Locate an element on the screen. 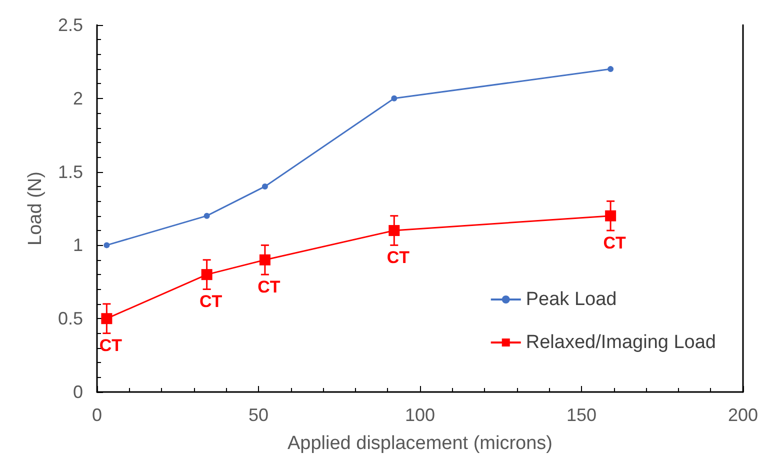 This screenshot has width=761, height=472. x-tick-label: 100 is located at coordinates (420, 415).